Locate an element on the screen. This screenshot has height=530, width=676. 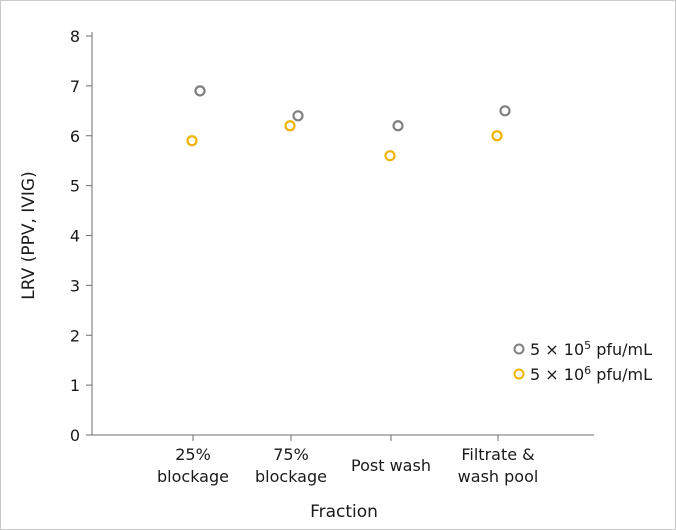
y-tick-label: 5 is located at coordinates (75, 186).